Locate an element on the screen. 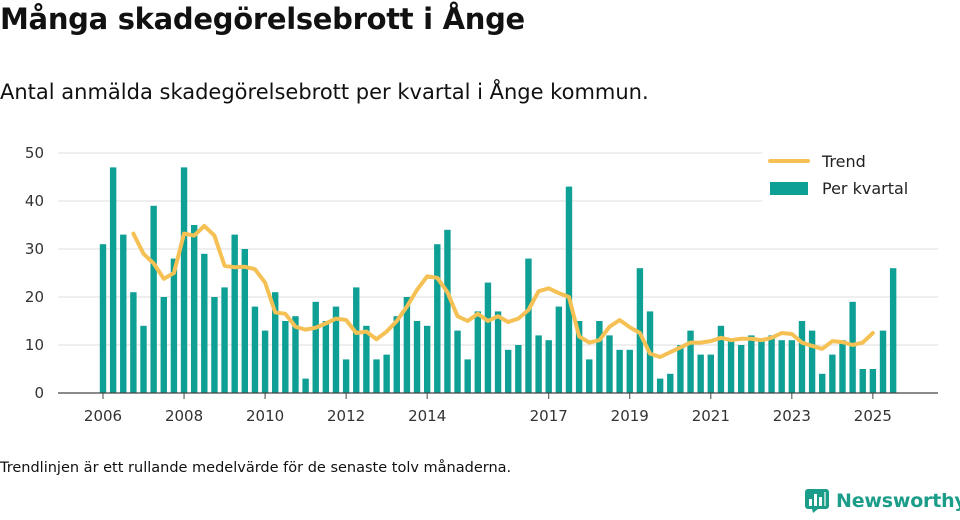 The width and height of the screenshot is (960, 520). x-axis-ticks: 2006 2008 2010 2012 2014 2017 2019 2021 2023 2025 is located at coordinates (488, 409).